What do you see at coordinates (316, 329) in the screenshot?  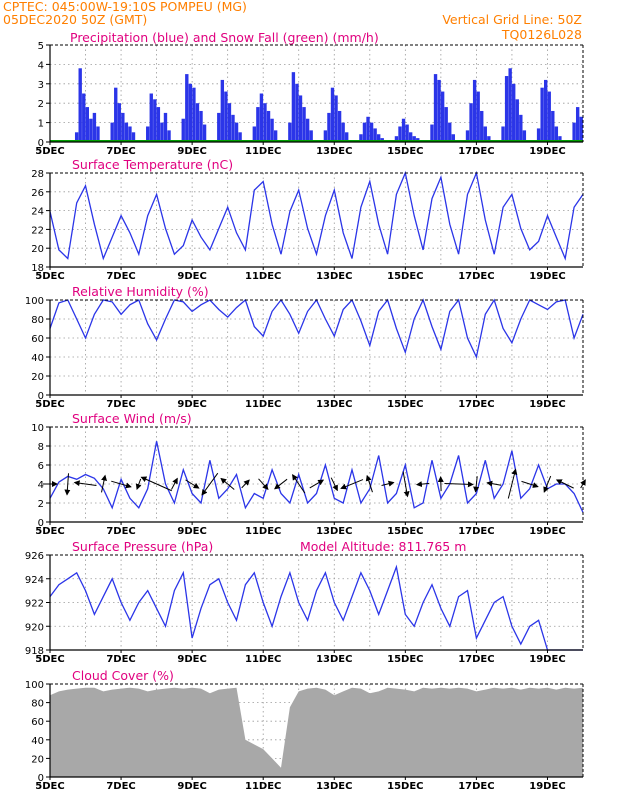 I see `rh-series-line` at bounding box center [316, 329].